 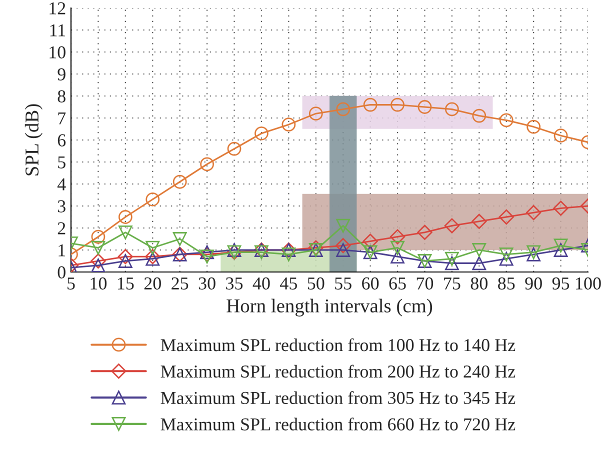 What do you see at coordinates (343, 284) in the screenshot?
I see `x-tick-label: 55` at bounding box center [343, 284].